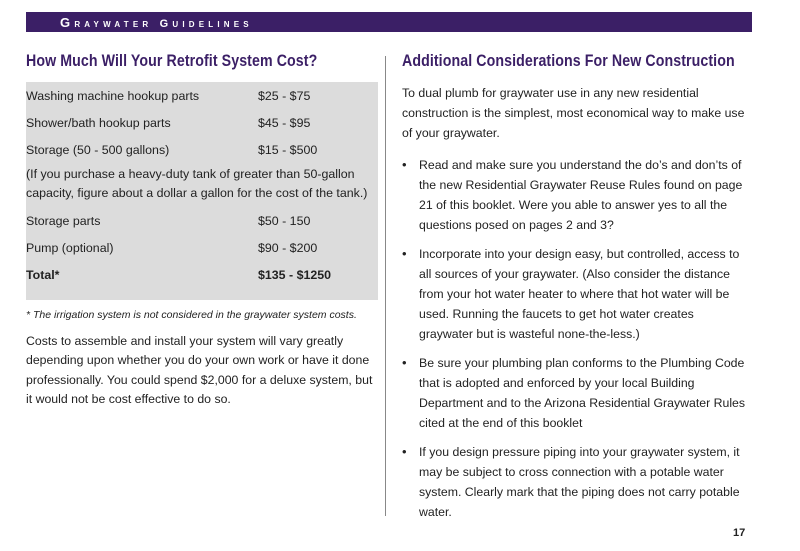 This screenshot has height=551, width=800. I want to click on total-row: Total* $135 - $1250, so click(197, 274).